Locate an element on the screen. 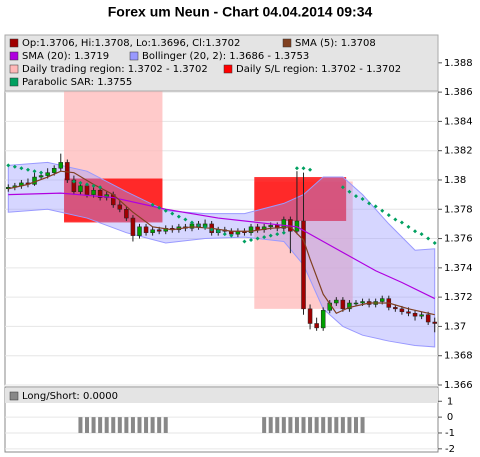 This screenshot has height=457, width=480. legend-label: Daily trading region: 1.3702 - 1.3702 is located at coordinates (115, 69).